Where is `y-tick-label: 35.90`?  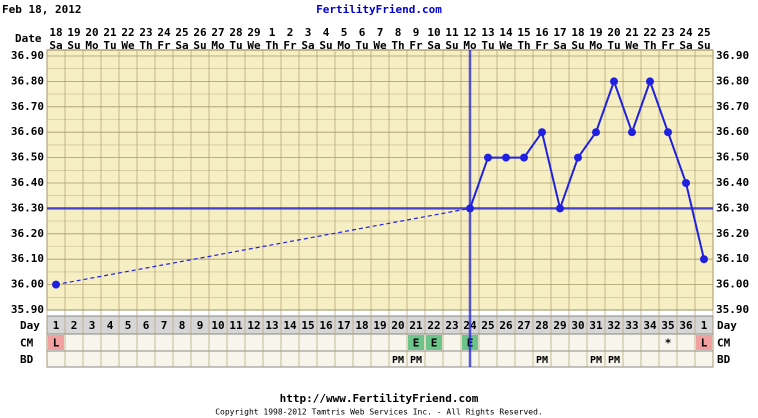
y-tick-label: 35.90 is located at coordinates (27, 309).